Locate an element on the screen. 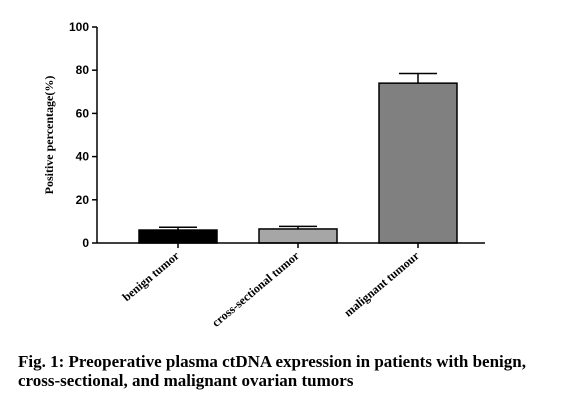 Image resolution: width=563 pixels, height=400 pixels. x-category-label: benign tumor is located at coordinates (151, 276).